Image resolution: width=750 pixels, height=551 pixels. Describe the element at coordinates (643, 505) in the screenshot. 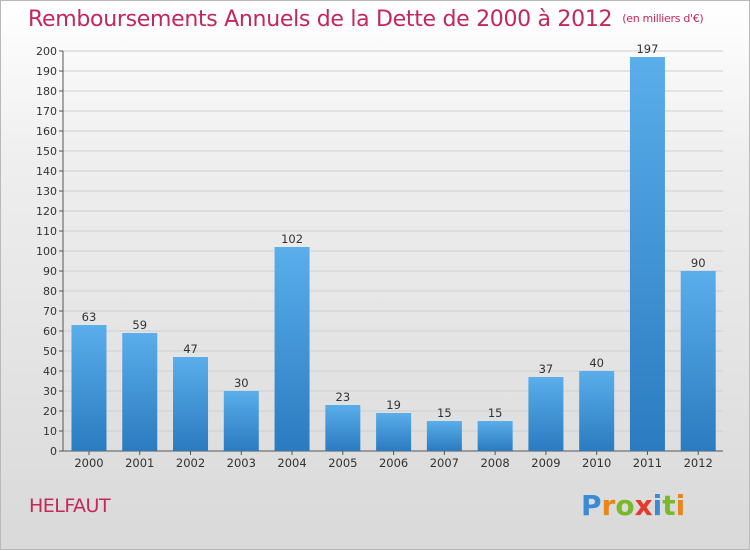

I see `logo-letter: x` at that location.